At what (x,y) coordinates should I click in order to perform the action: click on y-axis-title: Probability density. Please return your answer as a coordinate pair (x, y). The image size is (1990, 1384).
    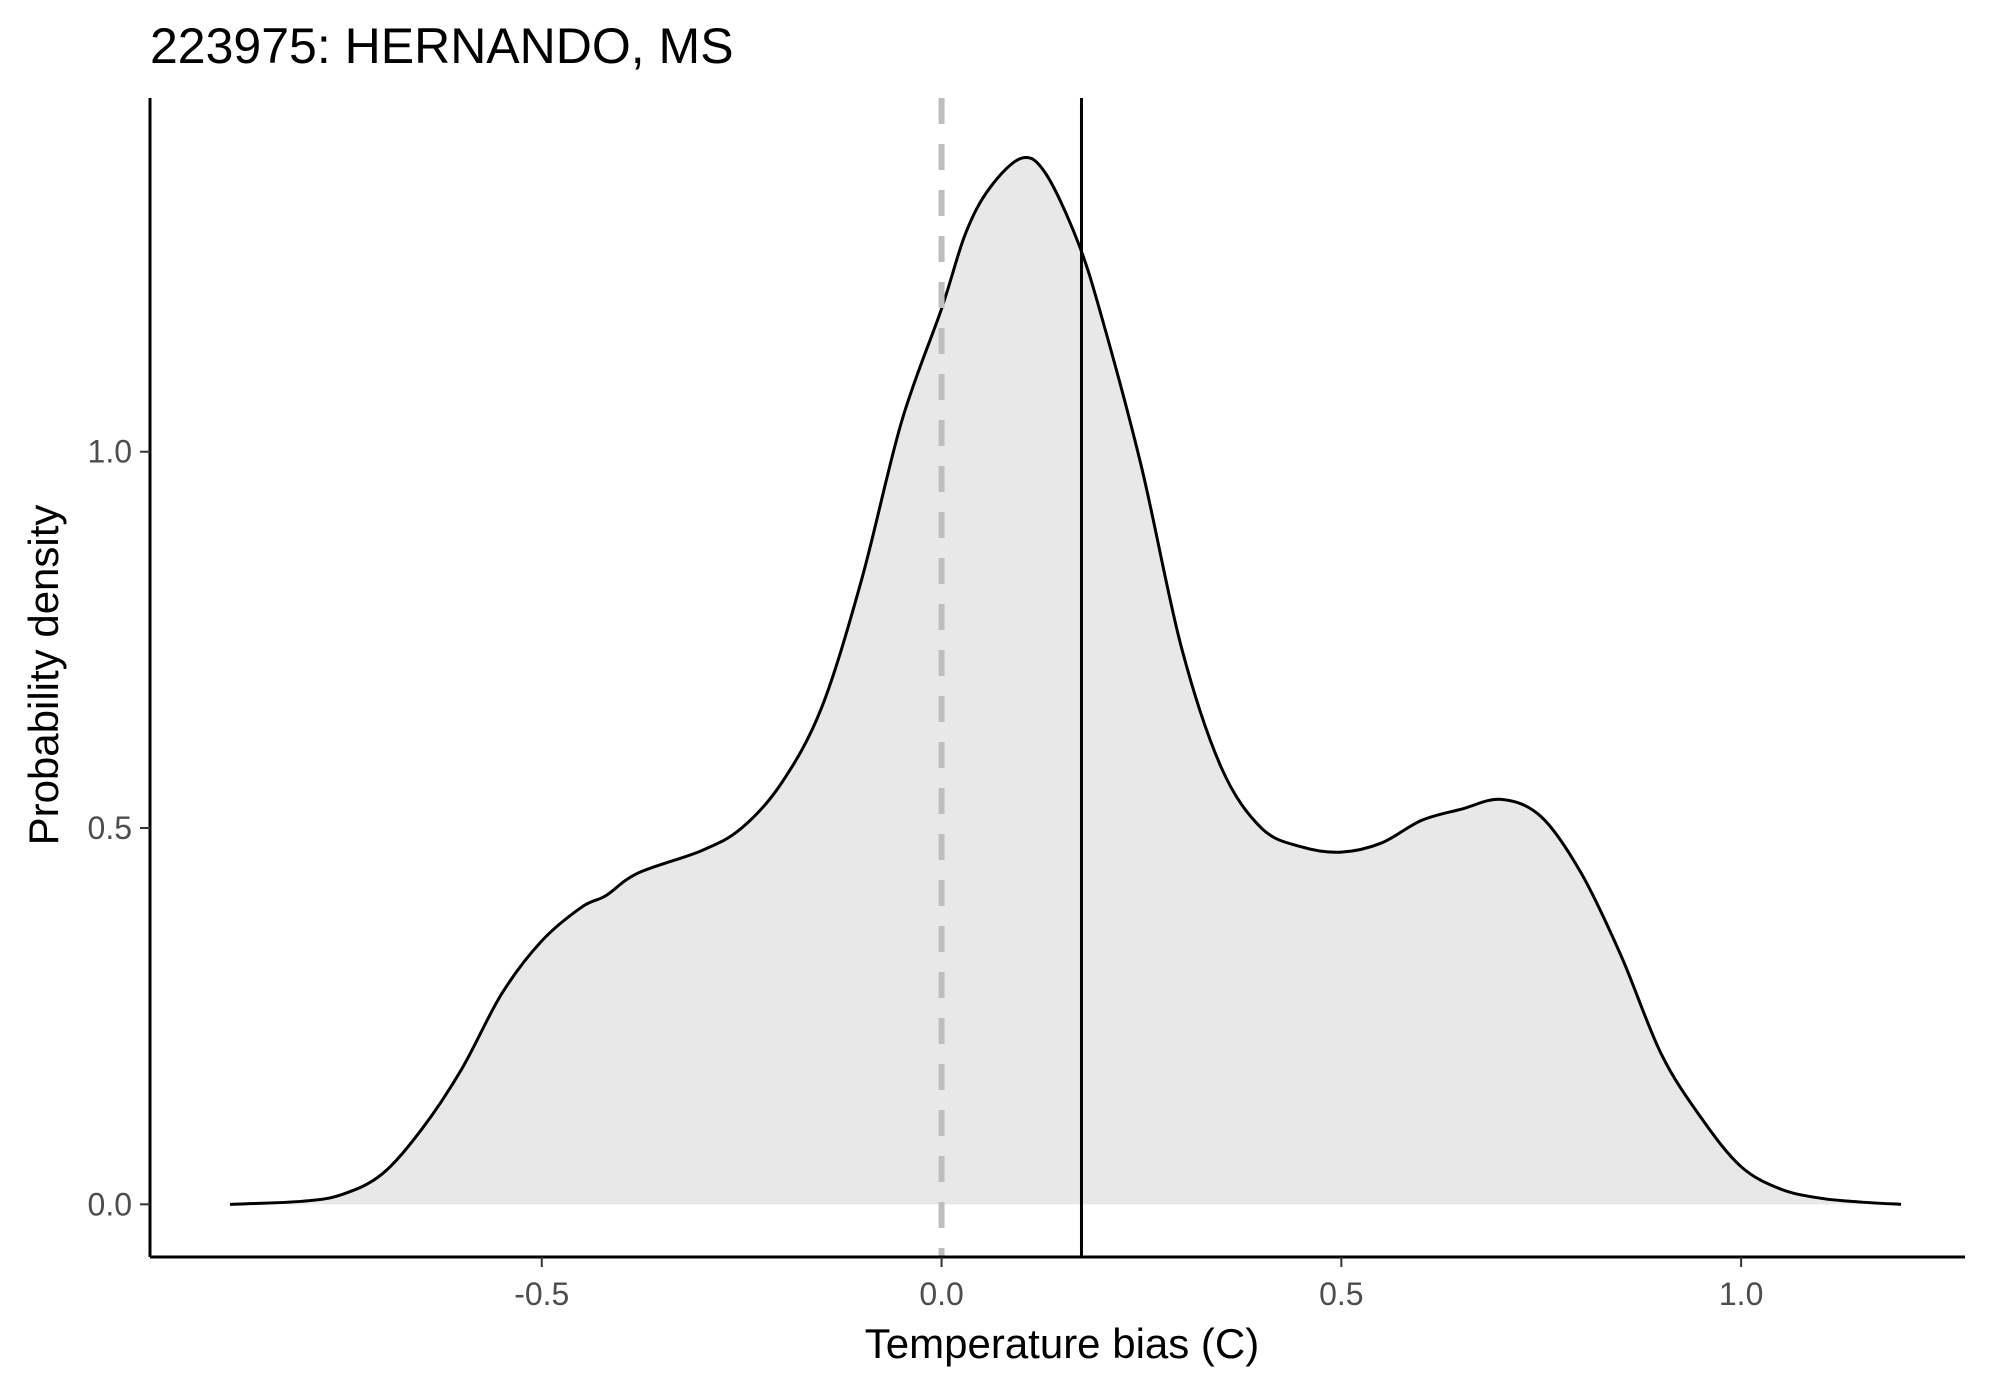
    Looking at the image, I should click on (43, 675).